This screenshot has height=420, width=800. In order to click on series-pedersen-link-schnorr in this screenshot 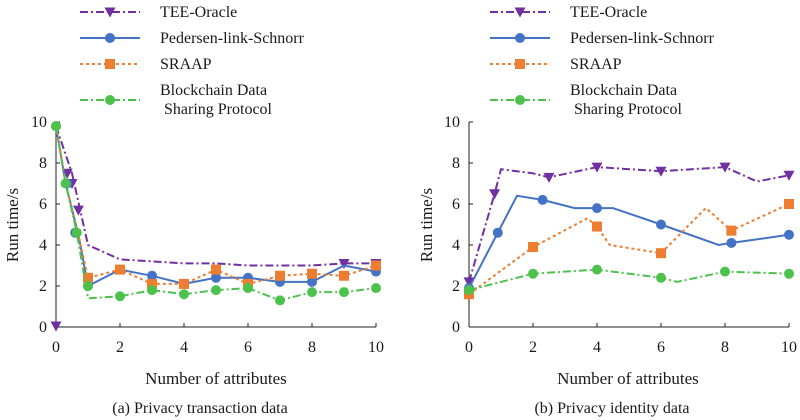, I will do `click(629, 244)`.